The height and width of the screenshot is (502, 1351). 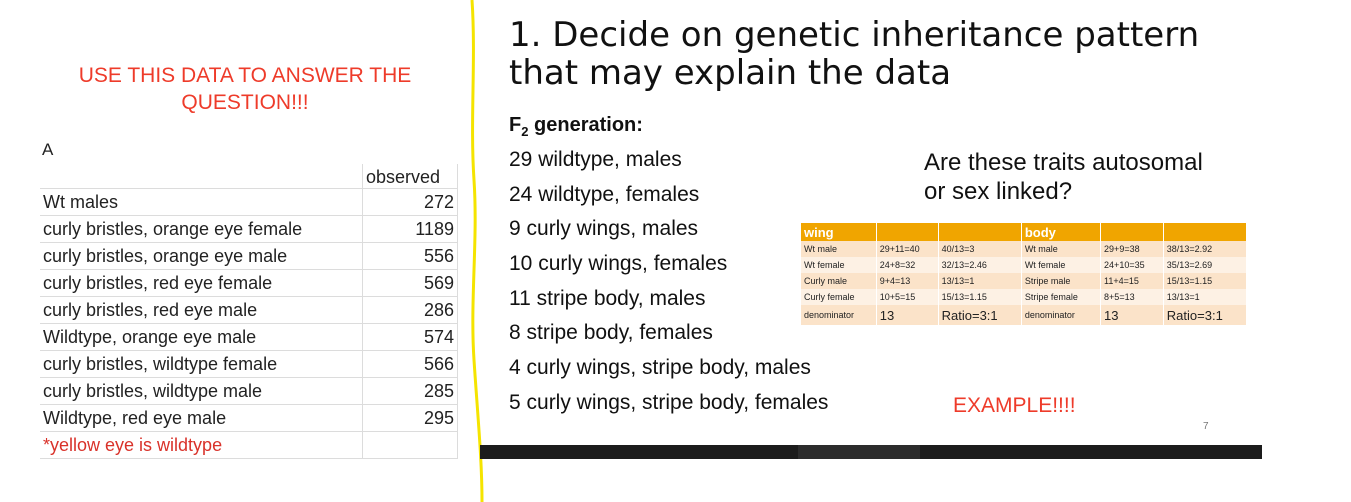 What do you see at coordinates (245, 89) in the screenshot?
I see `warning-text: USE THIS DATA TO ANSWER THE QUESTION!!!` at bounding box center [245, 89].